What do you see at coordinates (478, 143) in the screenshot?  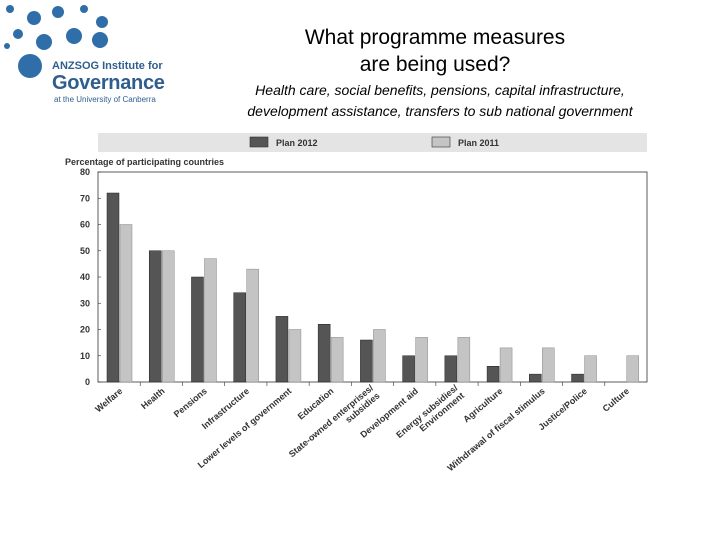 I see `legend-label-plan-2011: Plan 2011` at bounding box center [478, 143].